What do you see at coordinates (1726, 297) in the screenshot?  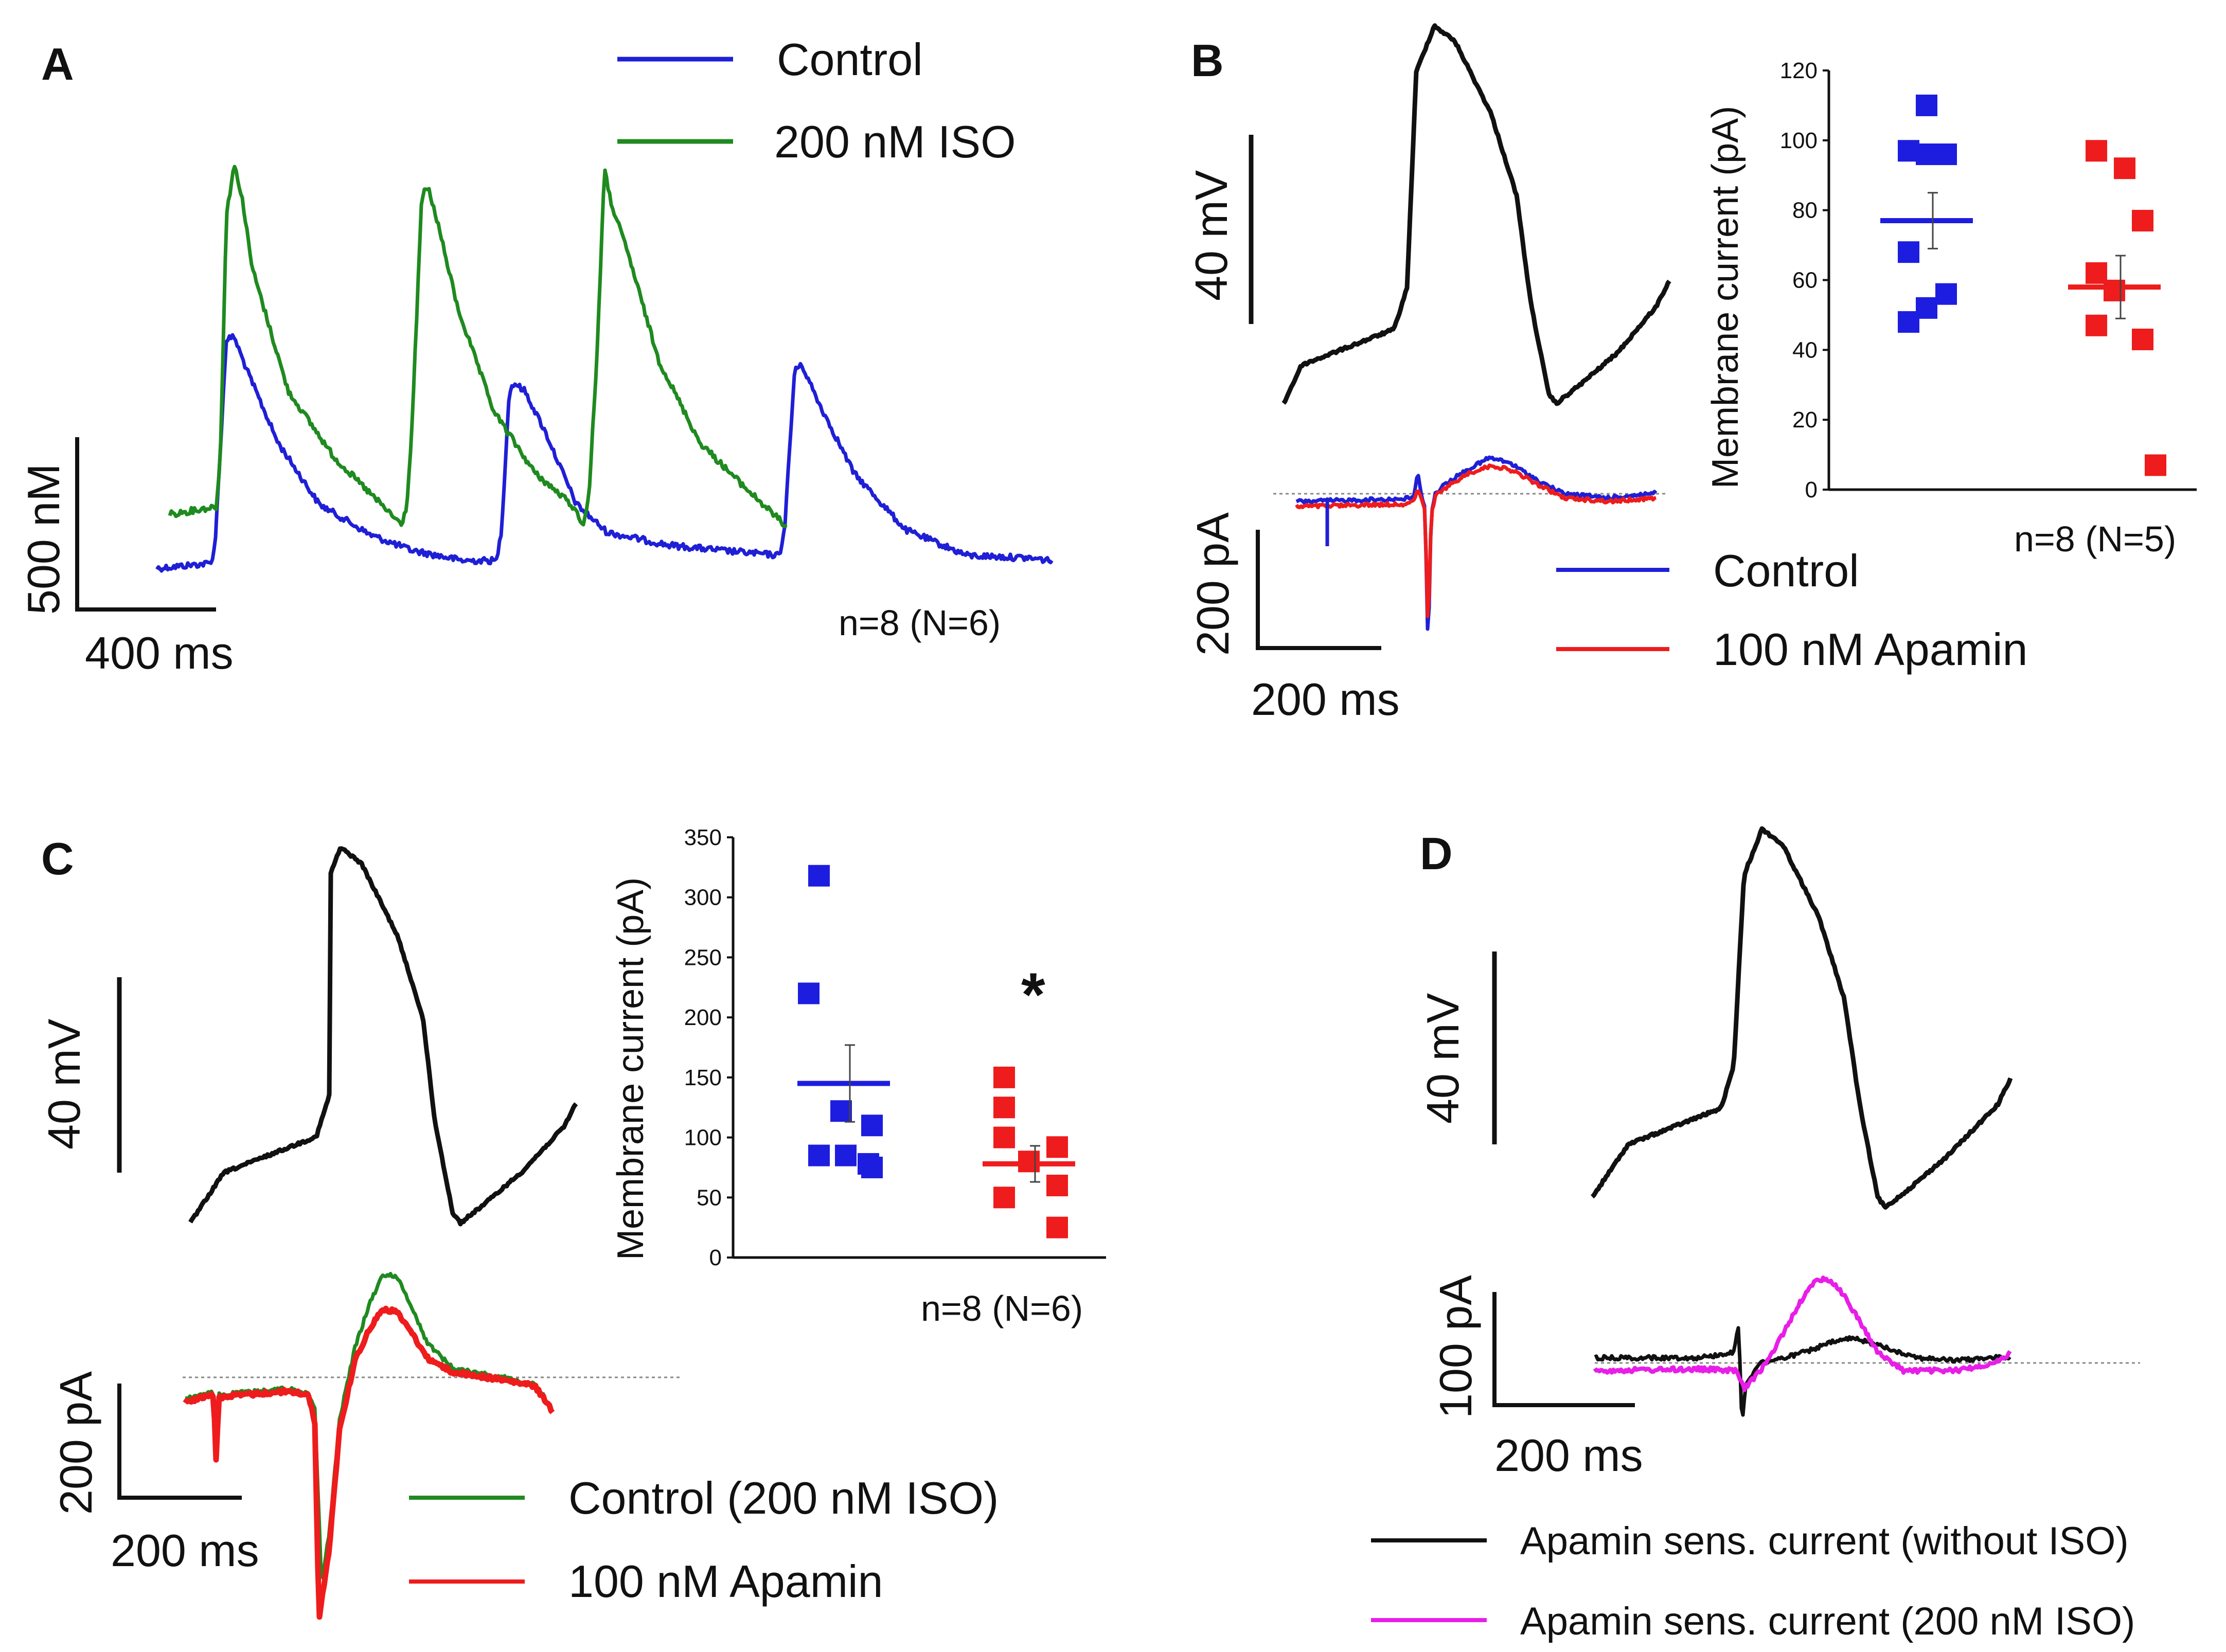 I see `scatter-b-y-axis-title: Membrane current (pA)` at bounding box center [1726, 297].